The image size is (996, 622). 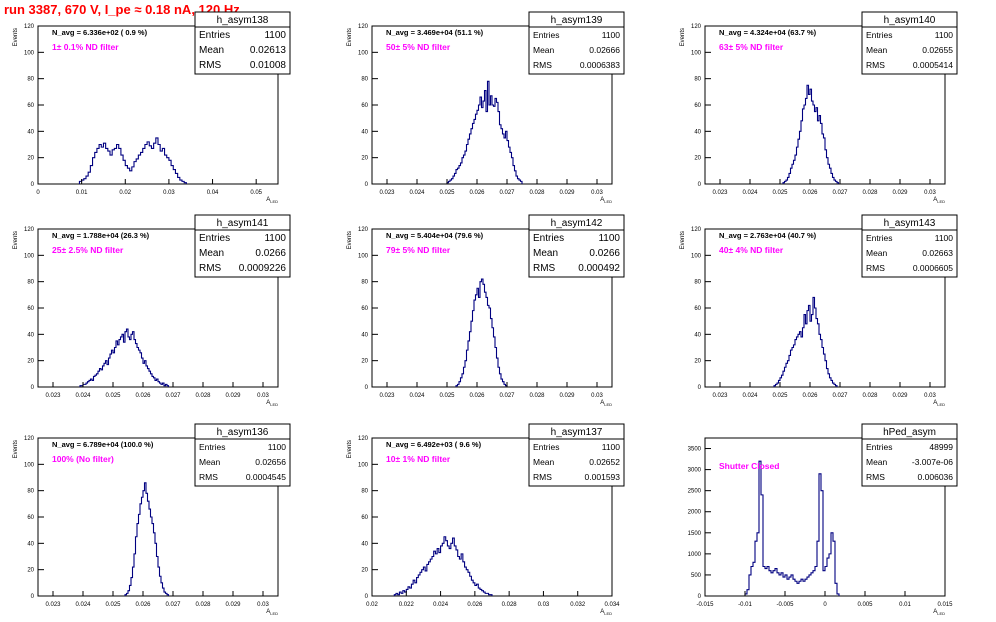 What do you see at coordinates (768, 32) in the screenshot?
I see `navg-label: N_avg = 4.324e+04 (63.7 %)` at bounding box center [768, 32].